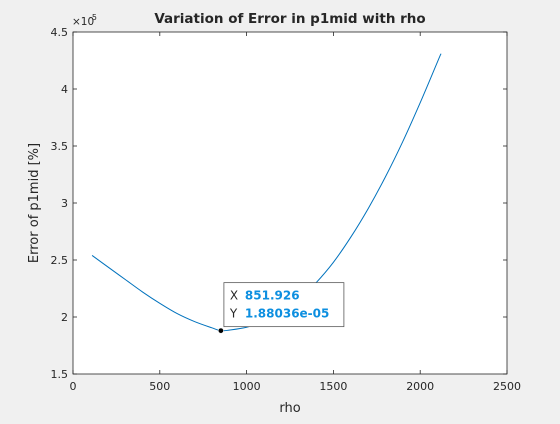 The image size is (560, 424). What do you see at coordinates (289, 408) in the screenshot?
I see `x-axis-label: rho` at bounding box center [289, 408].